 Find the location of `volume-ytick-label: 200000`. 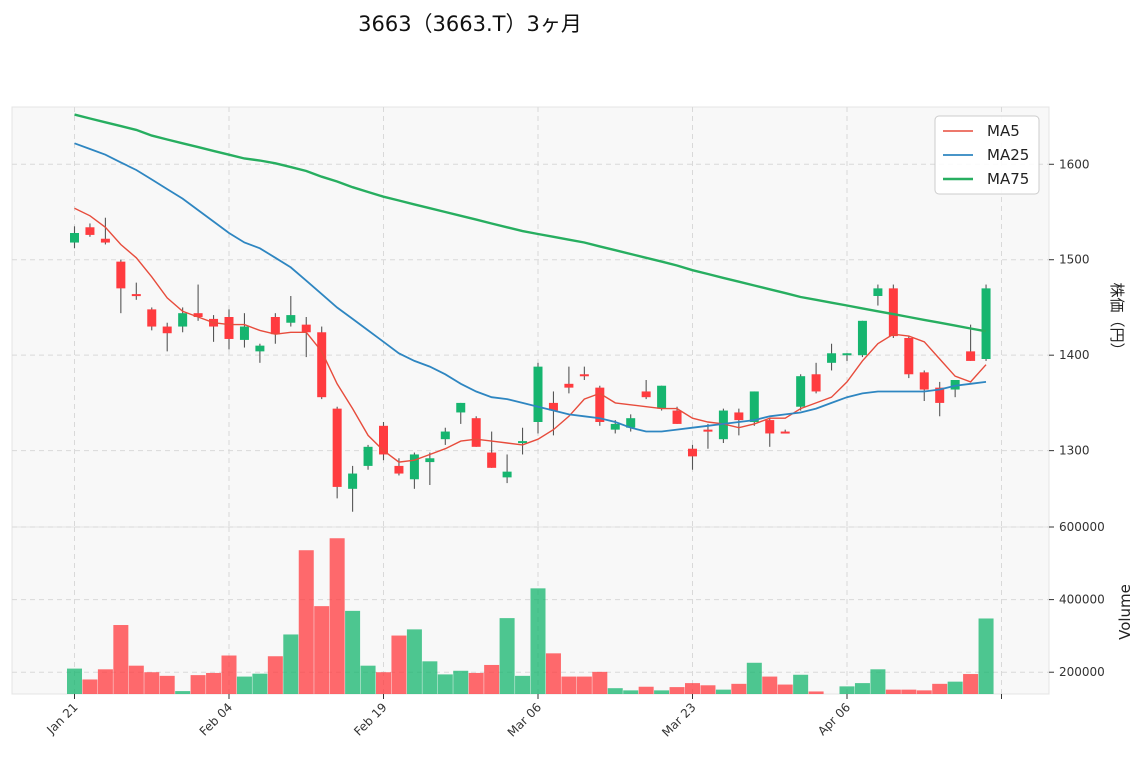

volume-ytick-label: 200000 is located at coordinates (1082, 672).